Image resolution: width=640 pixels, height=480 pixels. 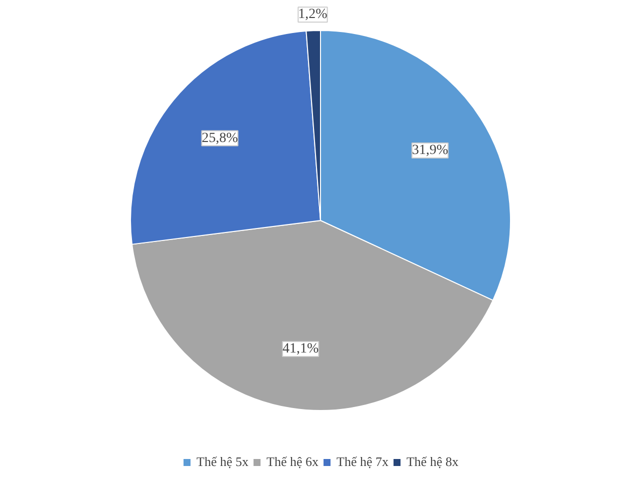 I want to click on legend-label: Thế hệ 6x, so click(x=292, y=462).